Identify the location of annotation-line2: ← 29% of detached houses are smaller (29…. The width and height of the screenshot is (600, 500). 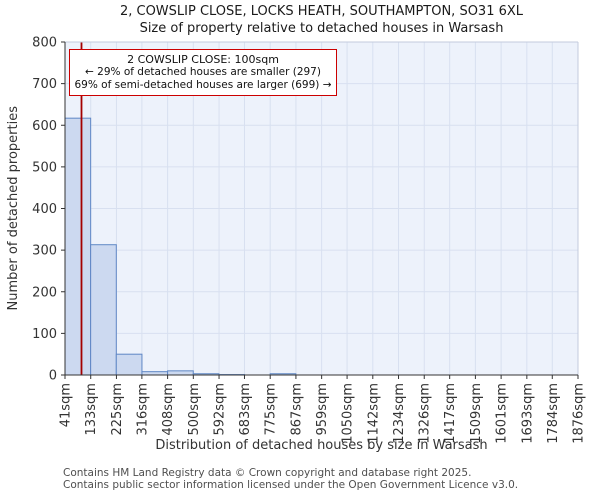
(203, 72).